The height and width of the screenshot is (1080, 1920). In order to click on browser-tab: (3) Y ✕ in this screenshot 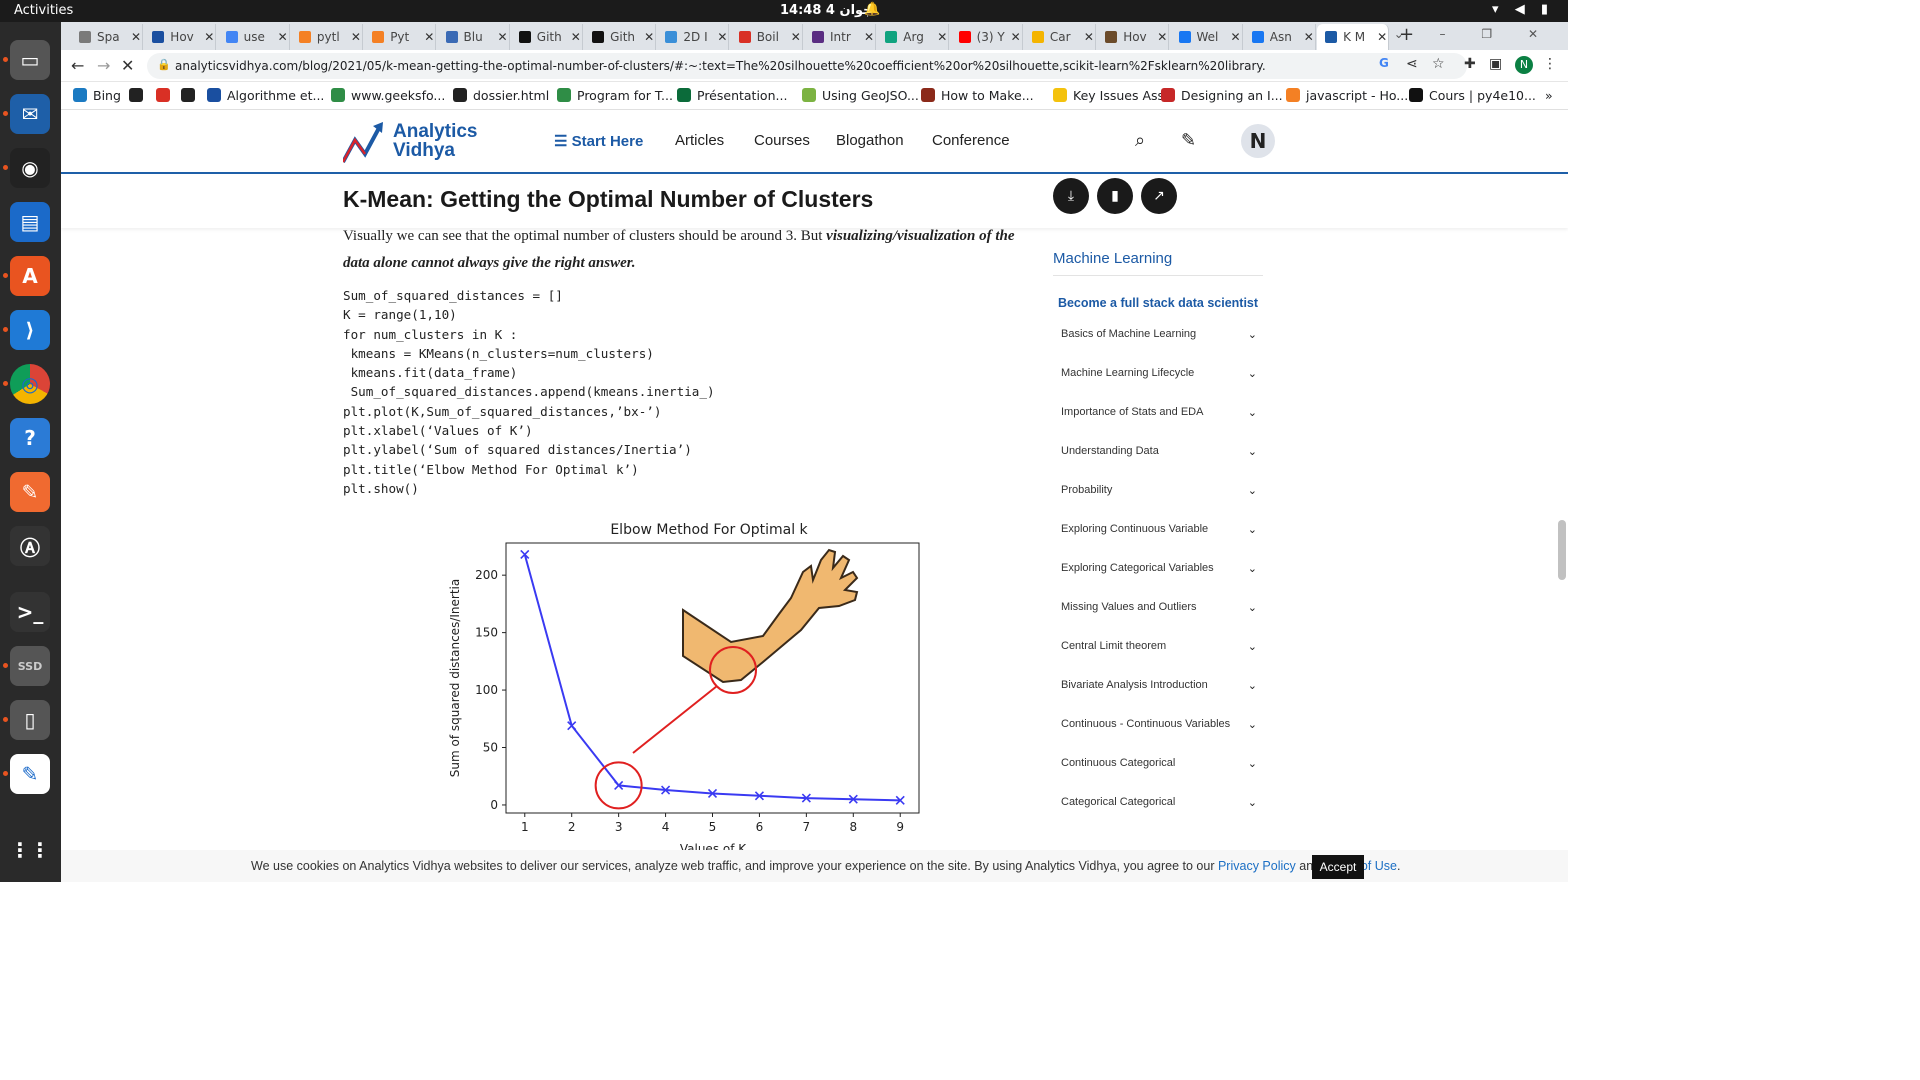, I will do `click(987, 37)`.